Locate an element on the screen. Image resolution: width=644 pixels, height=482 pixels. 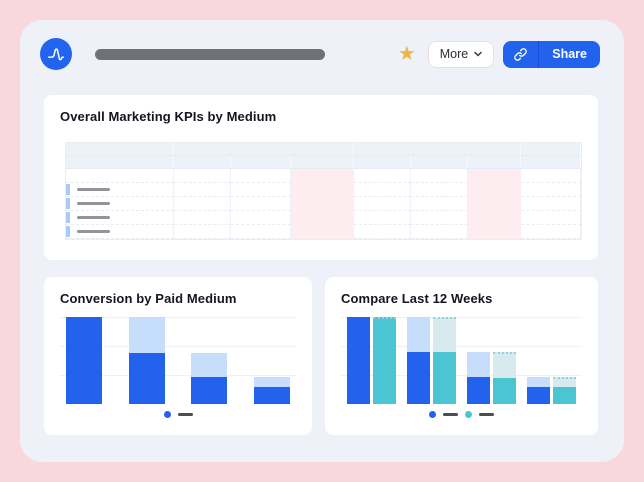
more-button: More is located at coordinates (461, 54).